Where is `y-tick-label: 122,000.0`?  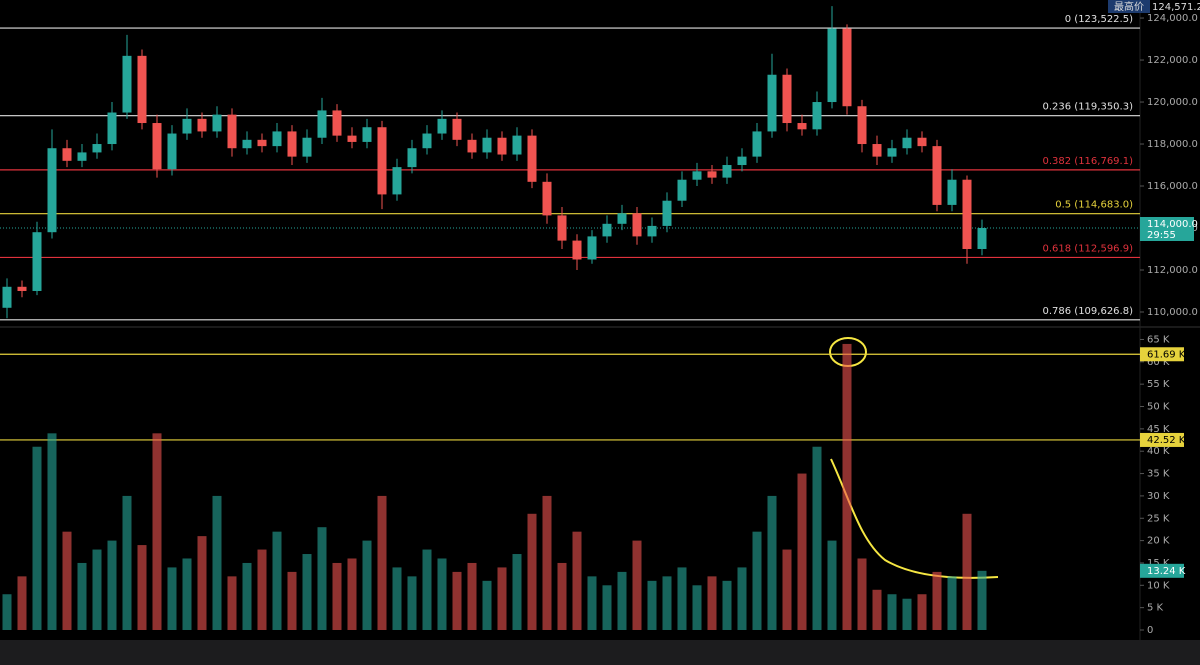 y-tick-label: 122,000.0 is located at coordinates (1172, 60).